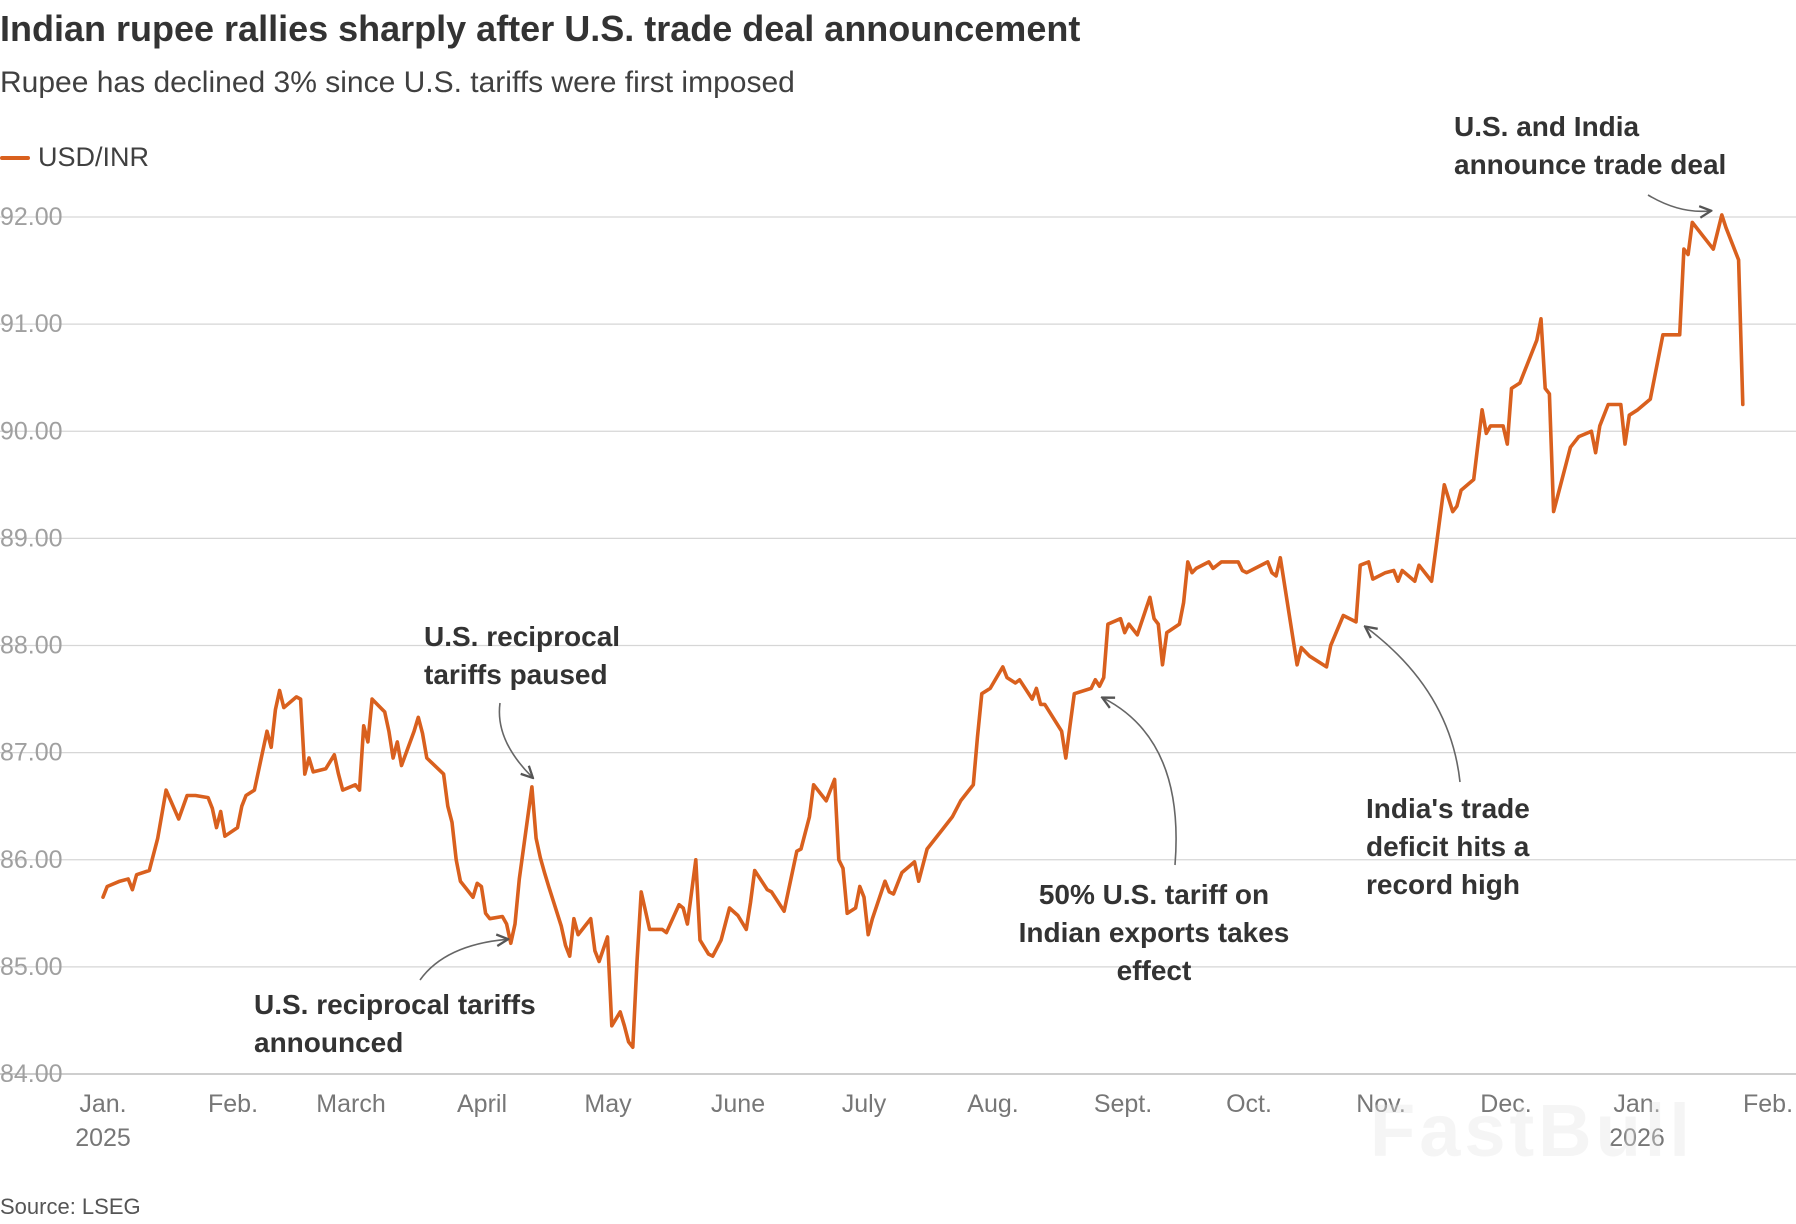 This screenshot has height=1224, width=1796. Describe the element at coordinates (70, 1206) in the screenshot. I see `source-note: Source: LSEG` at that location.